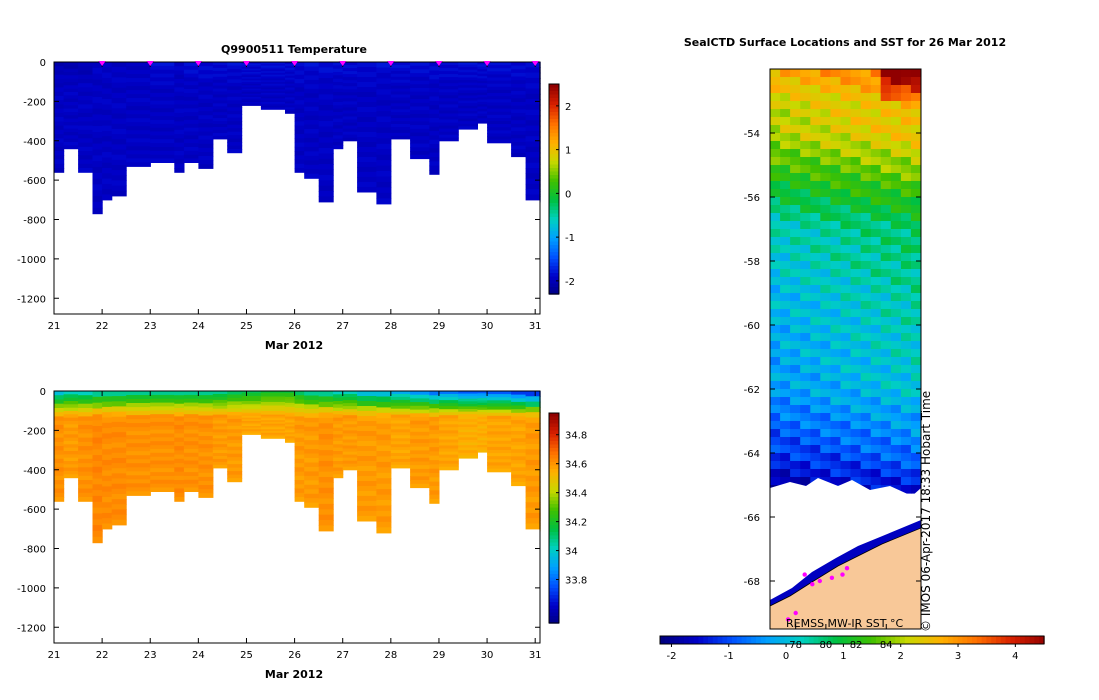  I want to click on y-tick-label: 0, so click(43, 392).